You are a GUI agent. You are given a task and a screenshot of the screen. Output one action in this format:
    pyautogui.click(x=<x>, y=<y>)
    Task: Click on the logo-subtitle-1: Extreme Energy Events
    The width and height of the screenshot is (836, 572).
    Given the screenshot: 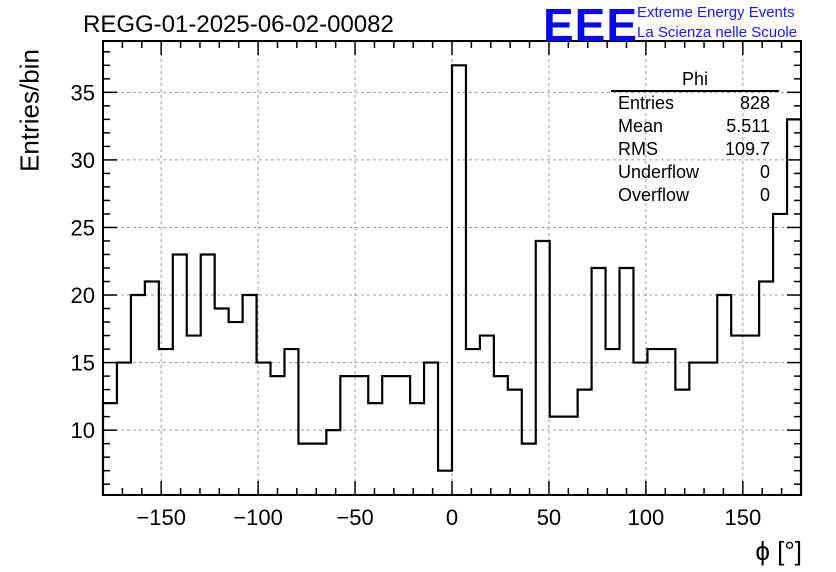 What is the action you would take?
    pyautogui.click(x=716, y=12)
    